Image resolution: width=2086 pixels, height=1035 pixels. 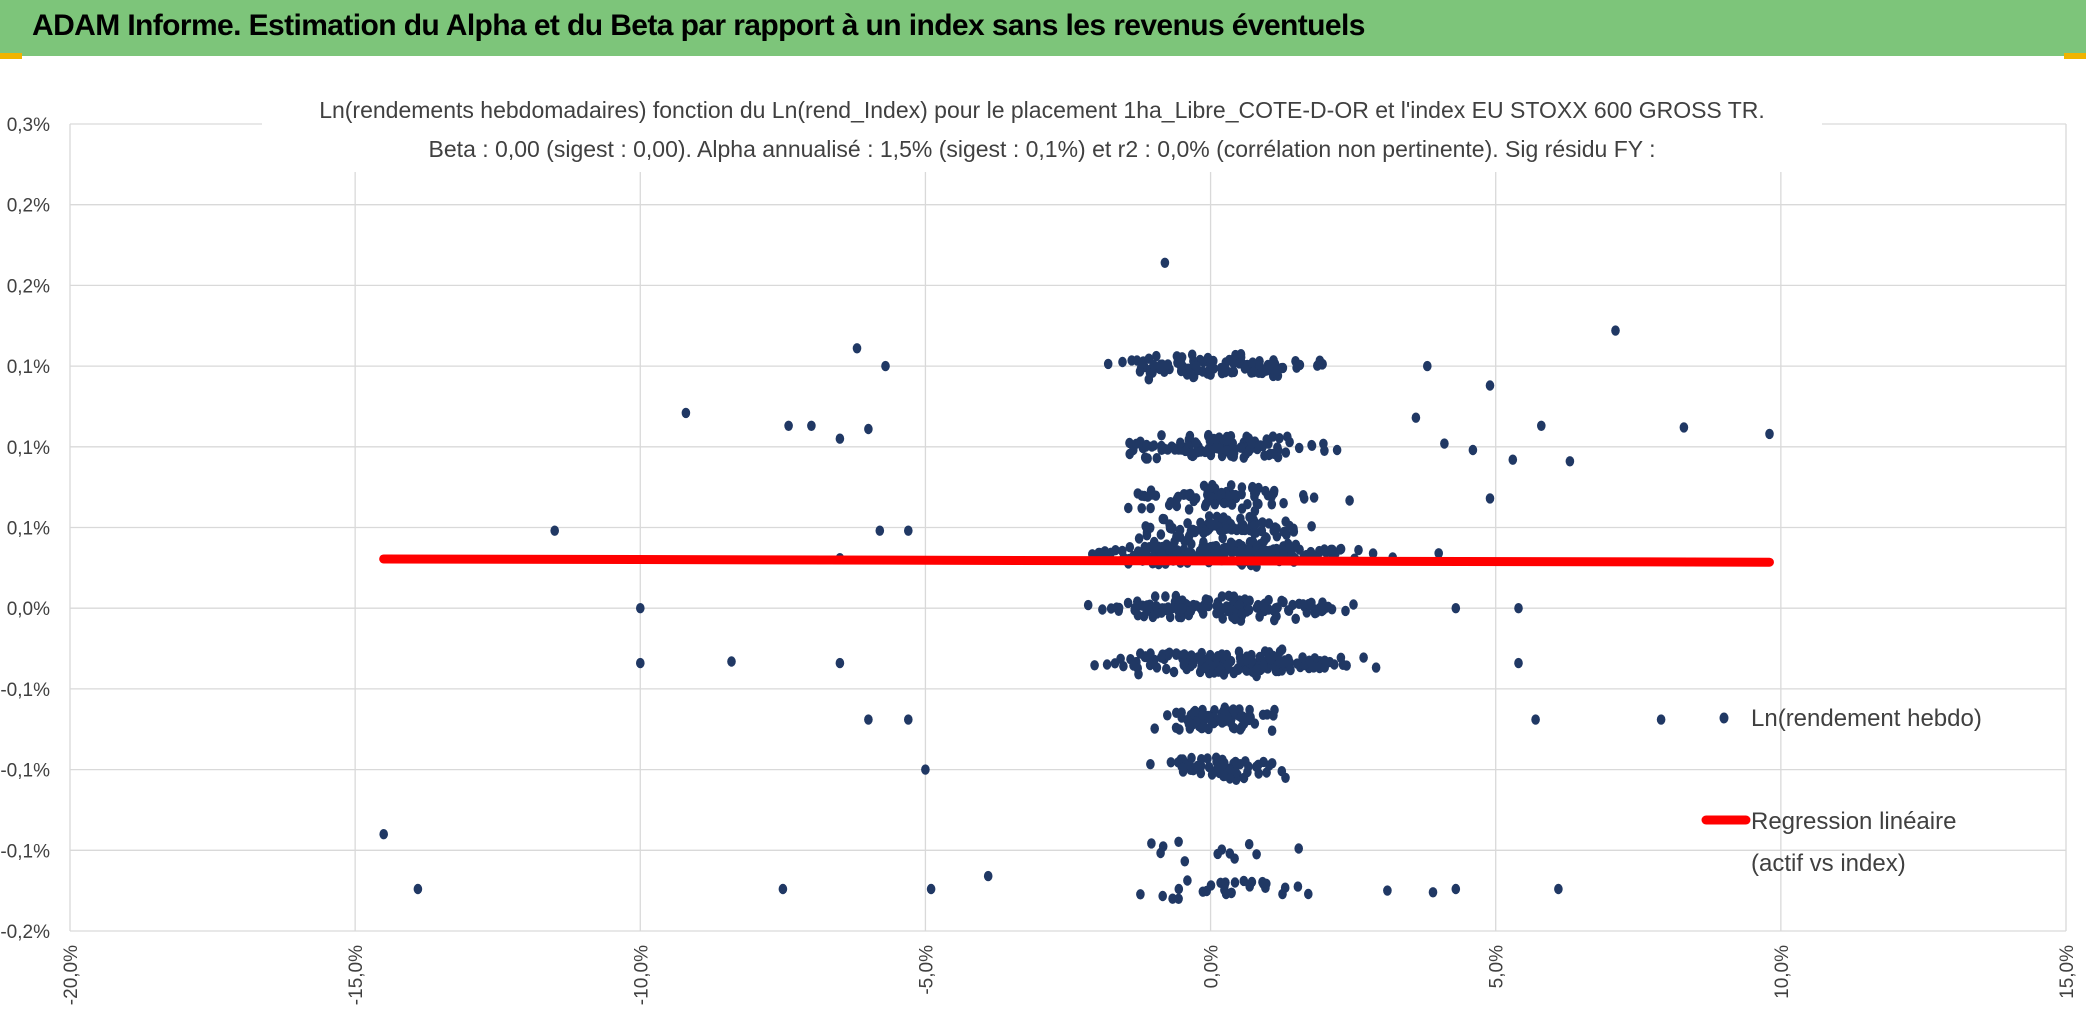 What do you see at coordinates (1853, 842) in the screenshot?
I see `legend-label-regression: Regression linéaire (actif vs index)` at bounding box center [1853, 842].